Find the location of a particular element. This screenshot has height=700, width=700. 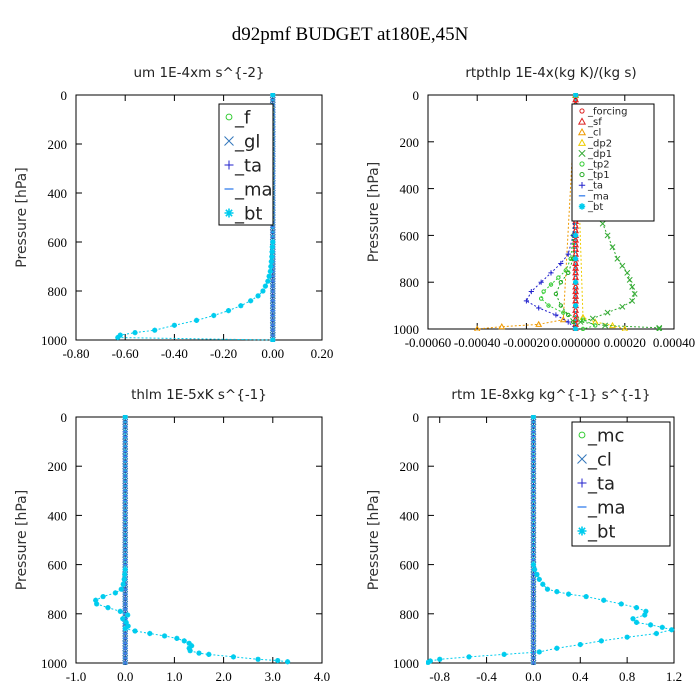

series-tp1 is located at coordinates (565, 212).